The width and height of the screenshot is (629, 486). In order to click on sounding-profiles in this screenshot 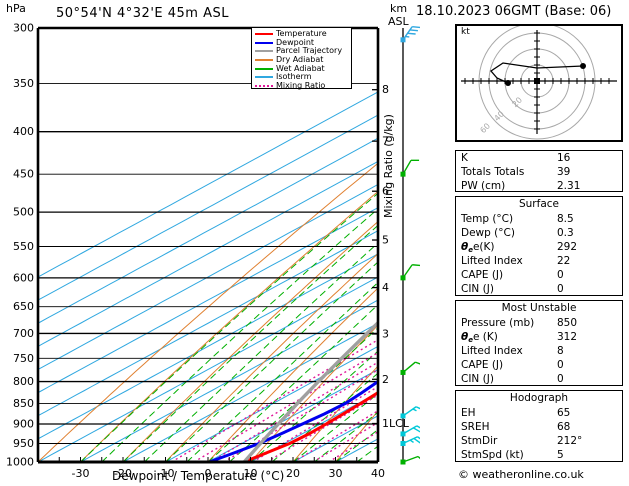, I will do `click(293, 391)`.